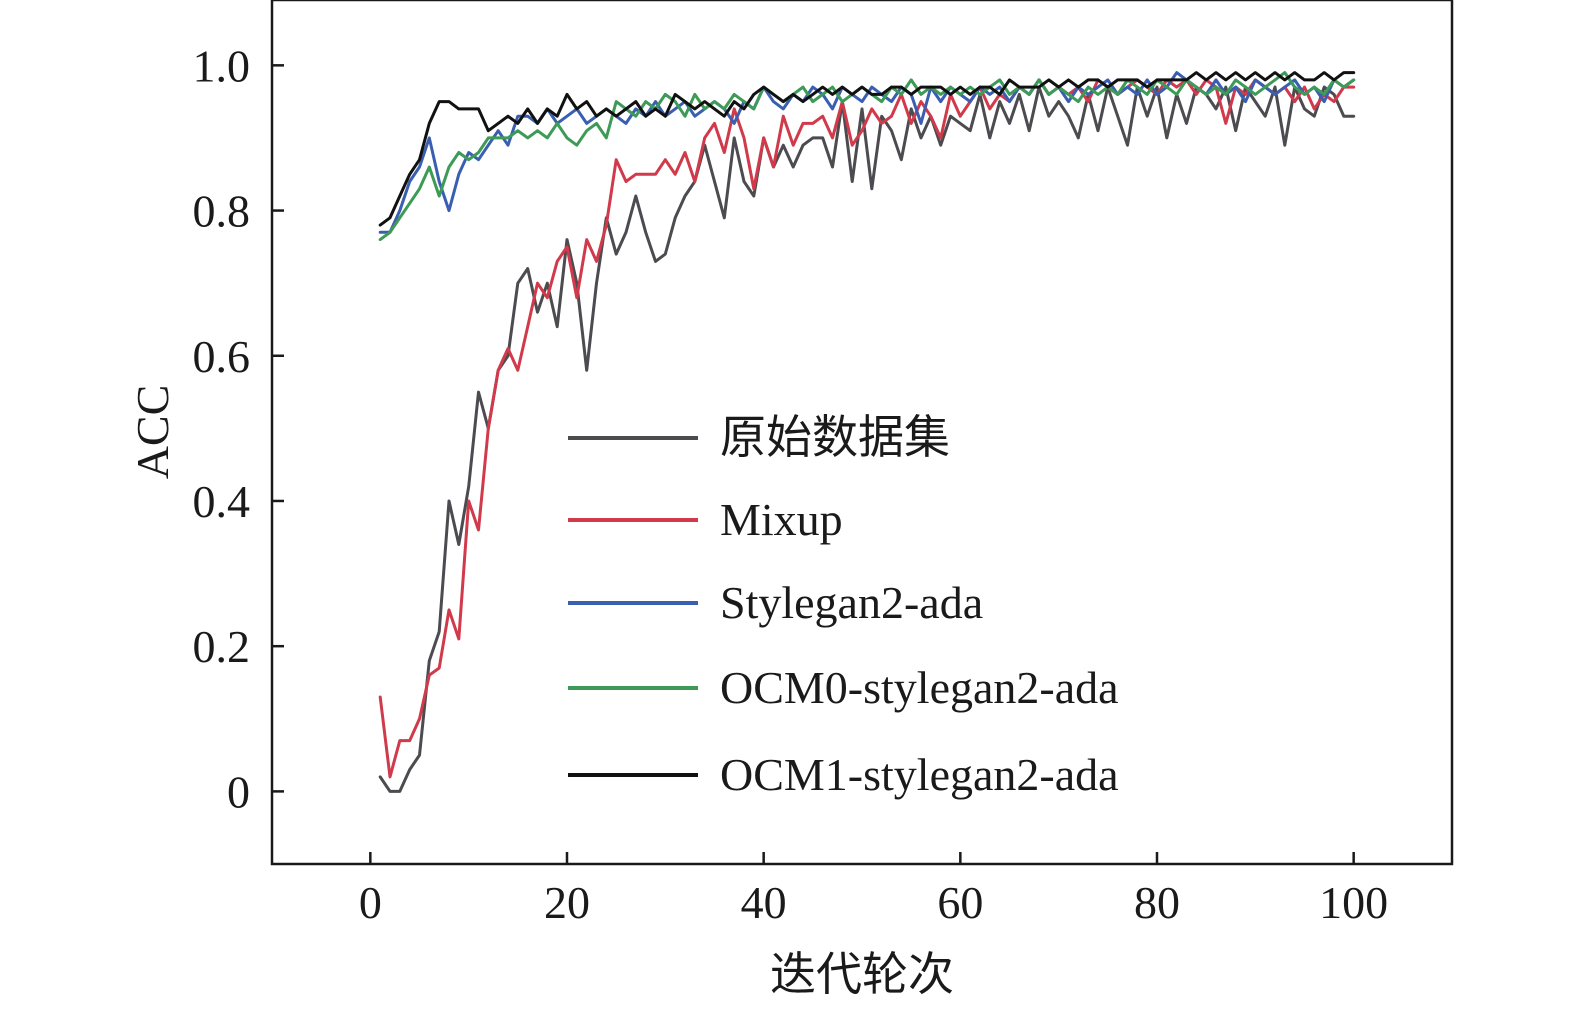 This screenshot has width=1575, height=1011. Describe the element at coordinates (222, 356) in the screenshot. I see `y-tick-label: 0.6` at that location.